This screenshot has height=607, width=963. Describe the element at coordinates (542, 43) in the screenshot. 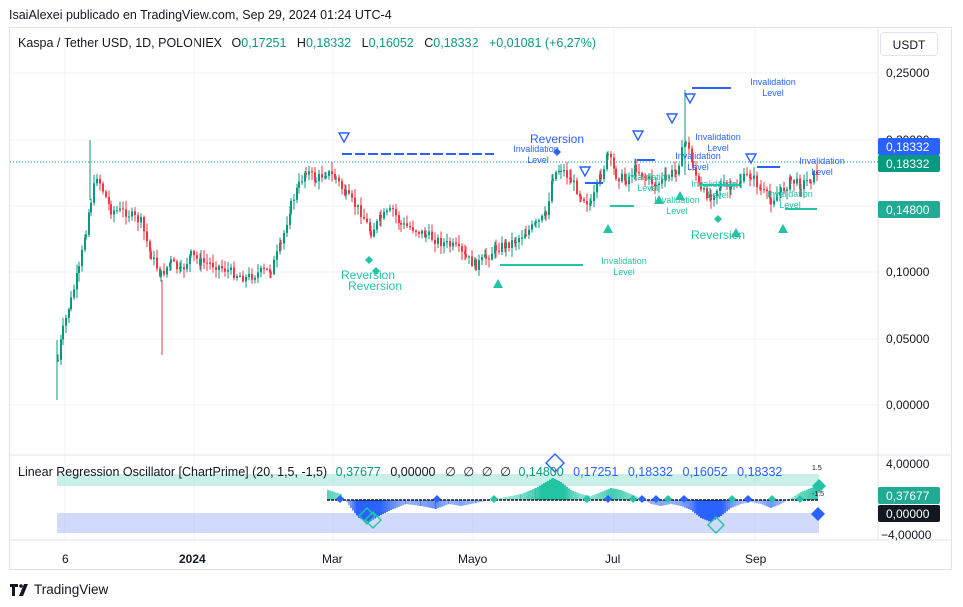

I see `change-value: +0,01081 (+6,27%)` at that location.